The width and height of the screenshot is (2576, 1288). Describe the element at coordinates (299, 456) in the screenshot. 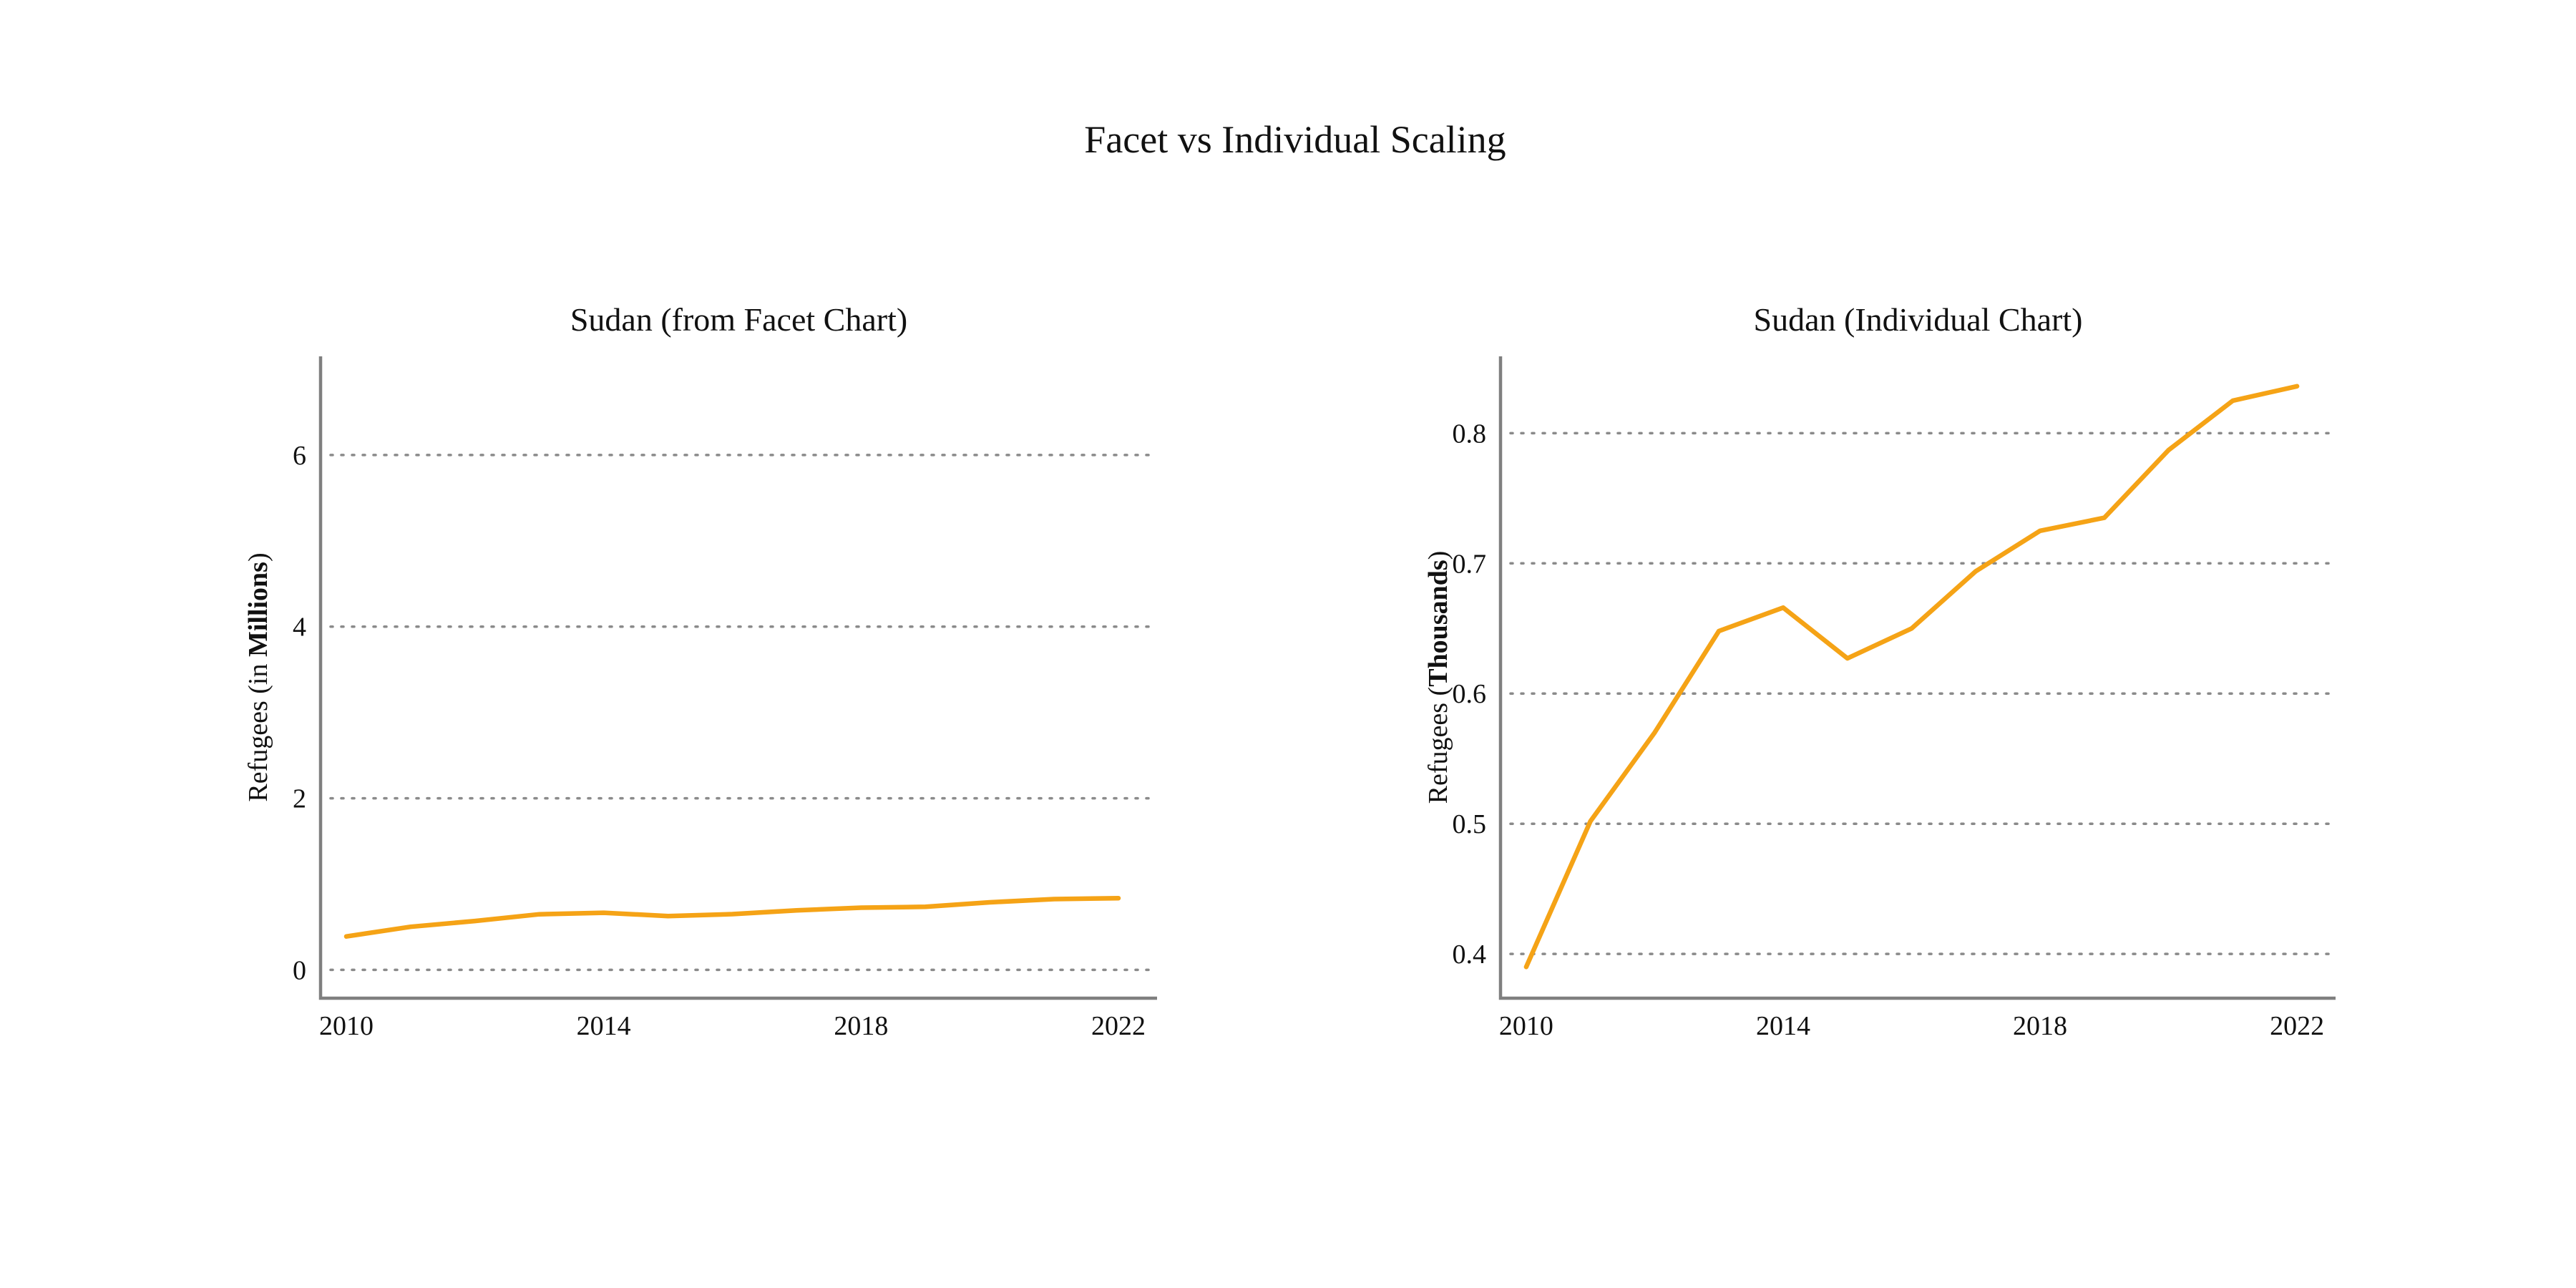

I see `y-tick-label: 6` at that location.